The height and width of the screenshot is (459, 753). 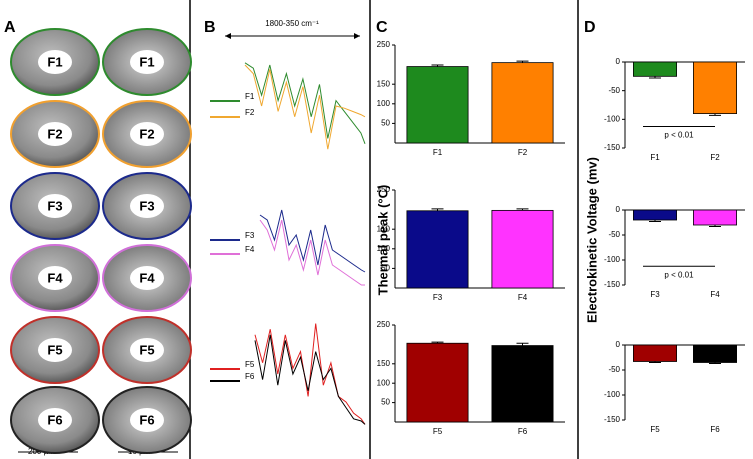 What do you see at coordinates (250, 112) in the screenshot?
I see `legend-label: F2` at bounding box center [250, 112].